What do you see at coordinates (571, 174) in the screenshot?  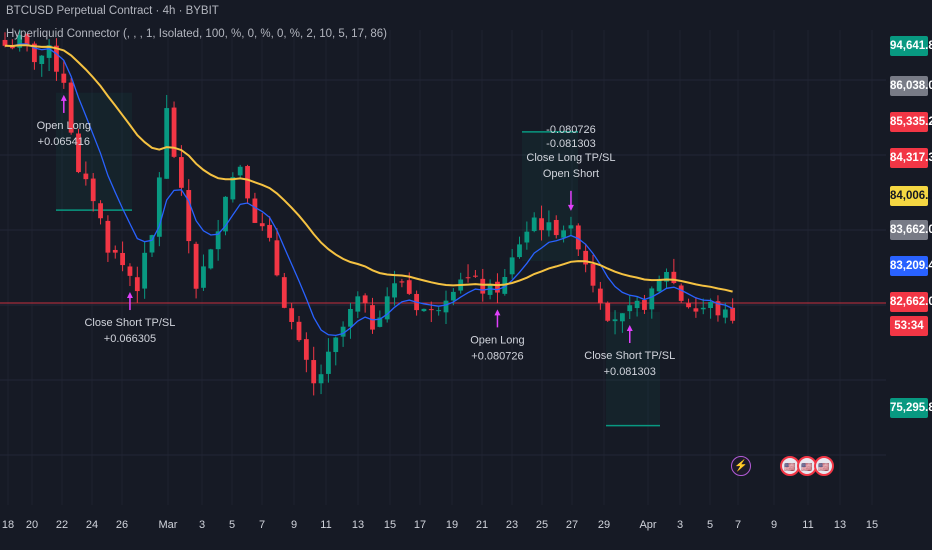 I see `close-long-open-short-label-2: Open Short` at bounding box center [571, 174].